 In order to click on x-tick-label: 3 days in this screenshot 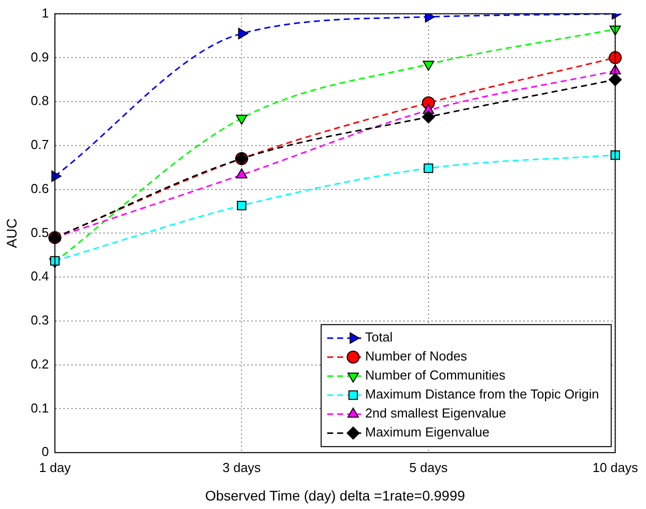, I will do `click(242, 467)`.